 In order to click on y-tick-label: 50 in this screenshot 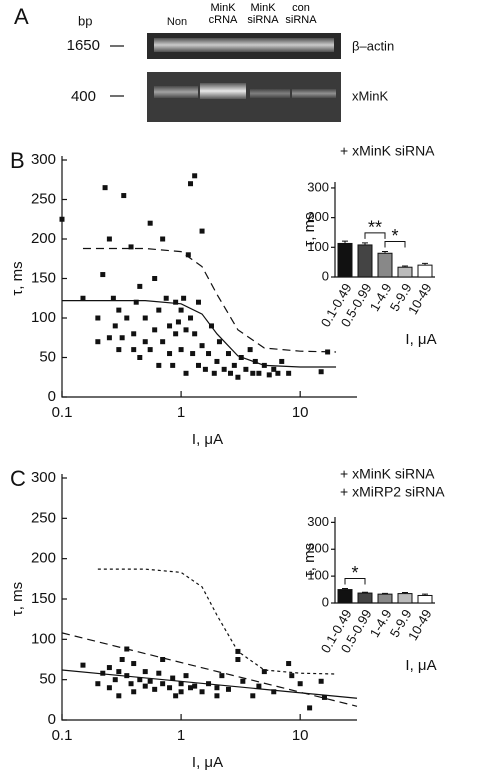, I will do `click(47, 679)`.